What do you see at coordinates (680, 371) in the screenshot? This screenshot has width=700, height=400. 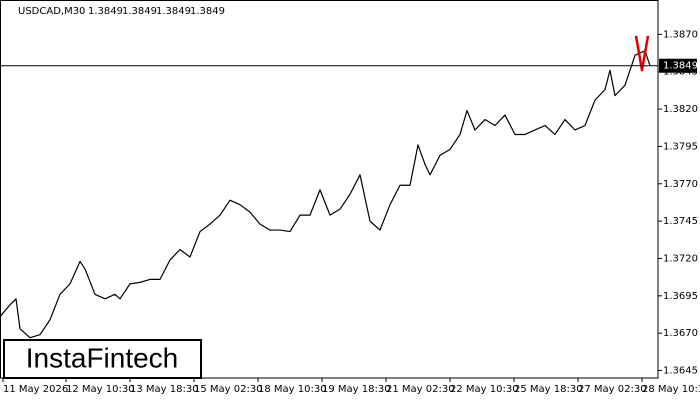 I see `y-tick-label: 1.3645` at bounding box center [680, 371].